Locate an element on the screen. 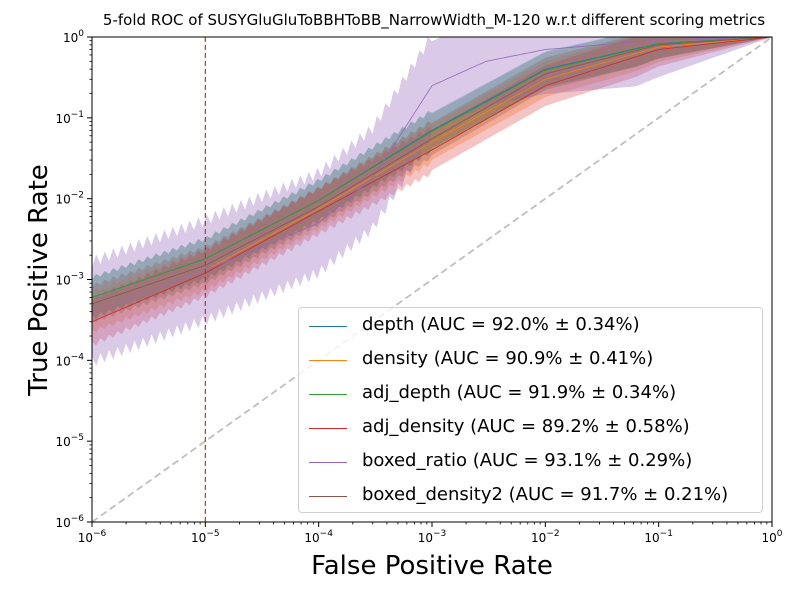 The image size is (800, 600). x-tick-label: 10⁻² is located at coordinates (545, 537).